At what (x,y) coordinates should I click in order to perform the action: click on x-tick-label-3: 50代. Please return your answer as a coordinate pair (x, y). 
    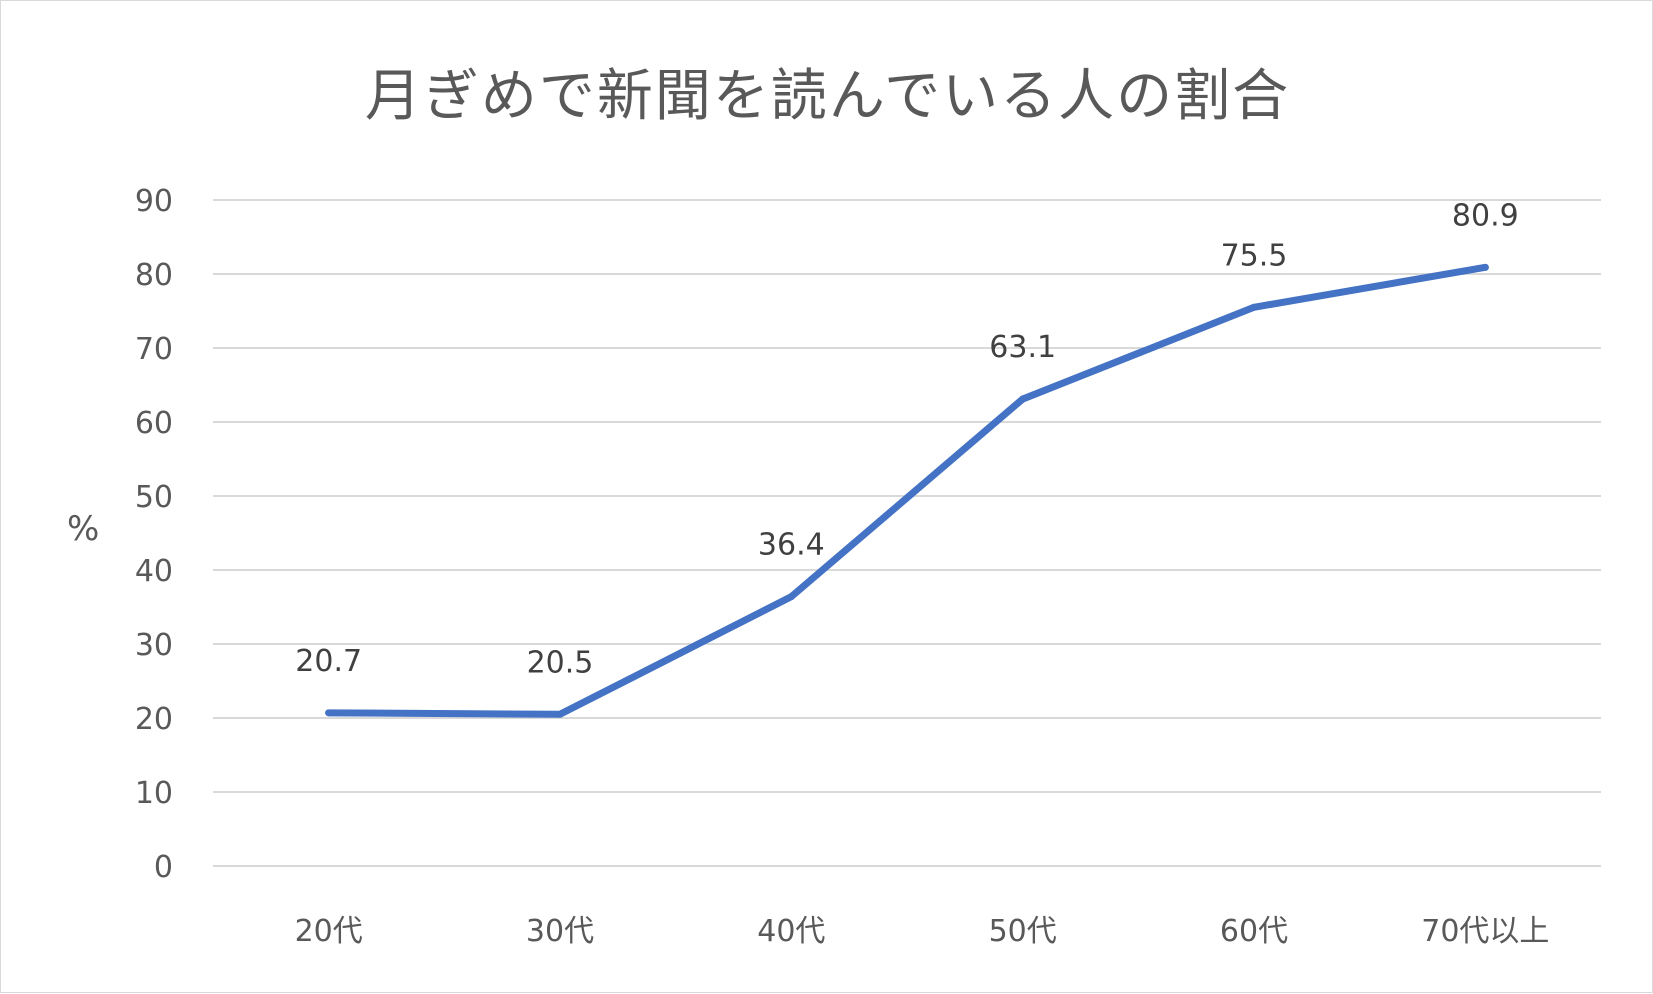
    Looking at the image, I should click on (1023, 931).